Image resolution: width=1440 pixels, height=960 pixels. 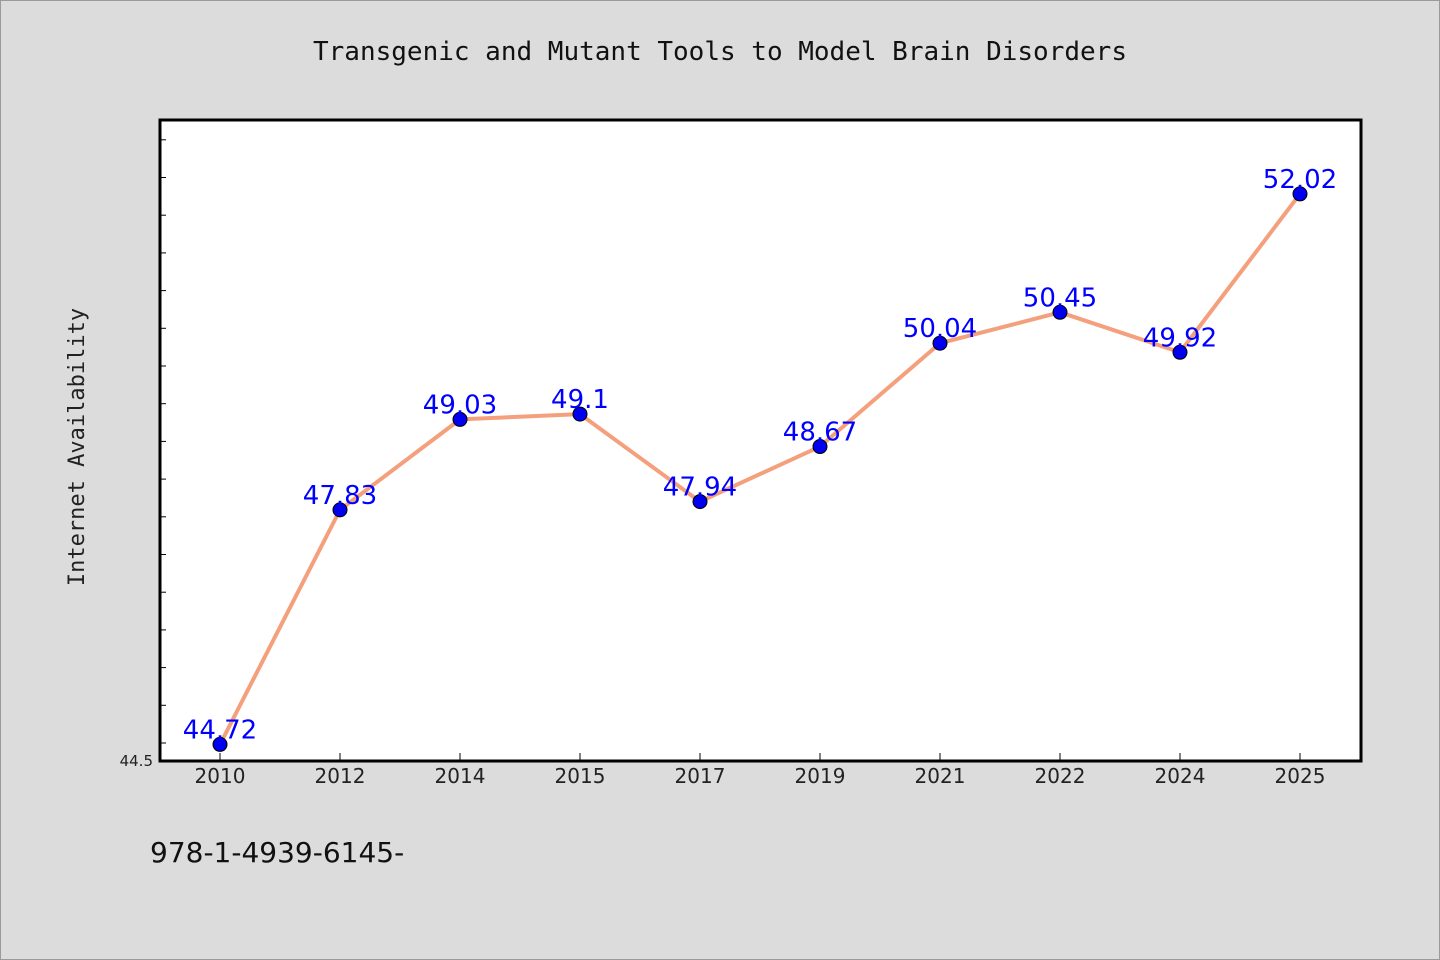 I want to click on data-label: 49.92, so click(x=1180, y=338).